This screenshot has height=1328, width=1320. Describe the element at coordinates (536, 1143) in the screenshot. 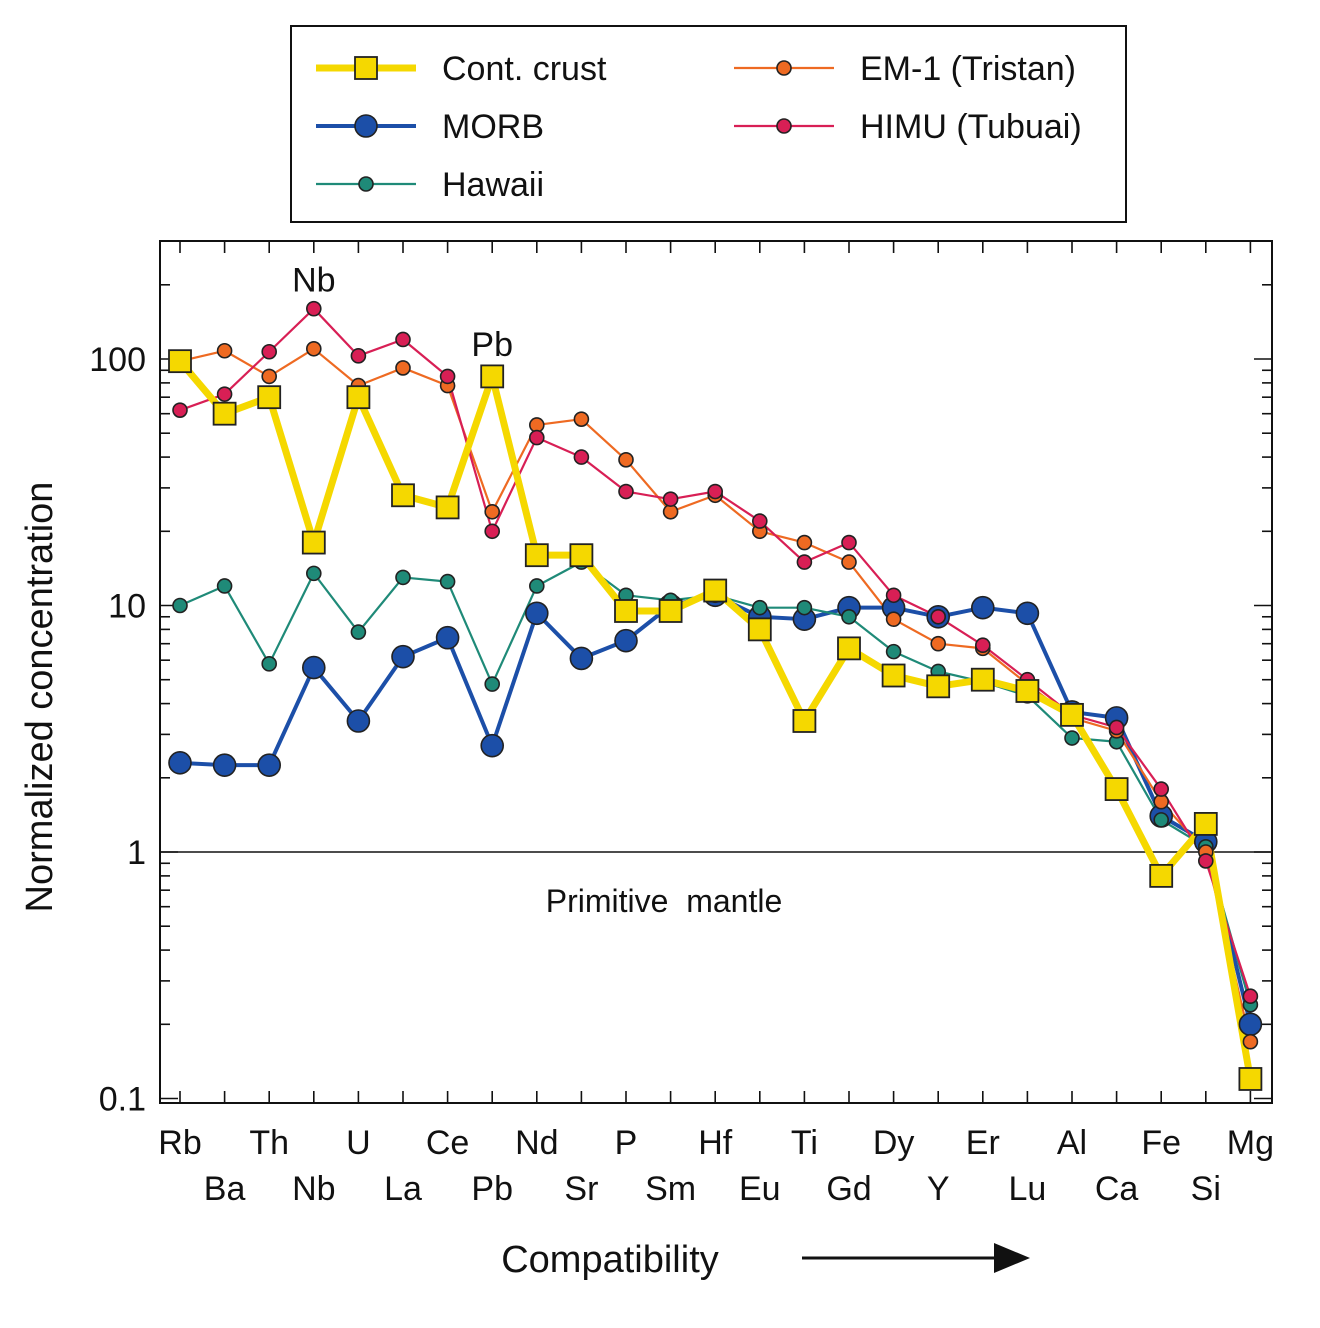

I see `x-tick-label: Nd` at that location.